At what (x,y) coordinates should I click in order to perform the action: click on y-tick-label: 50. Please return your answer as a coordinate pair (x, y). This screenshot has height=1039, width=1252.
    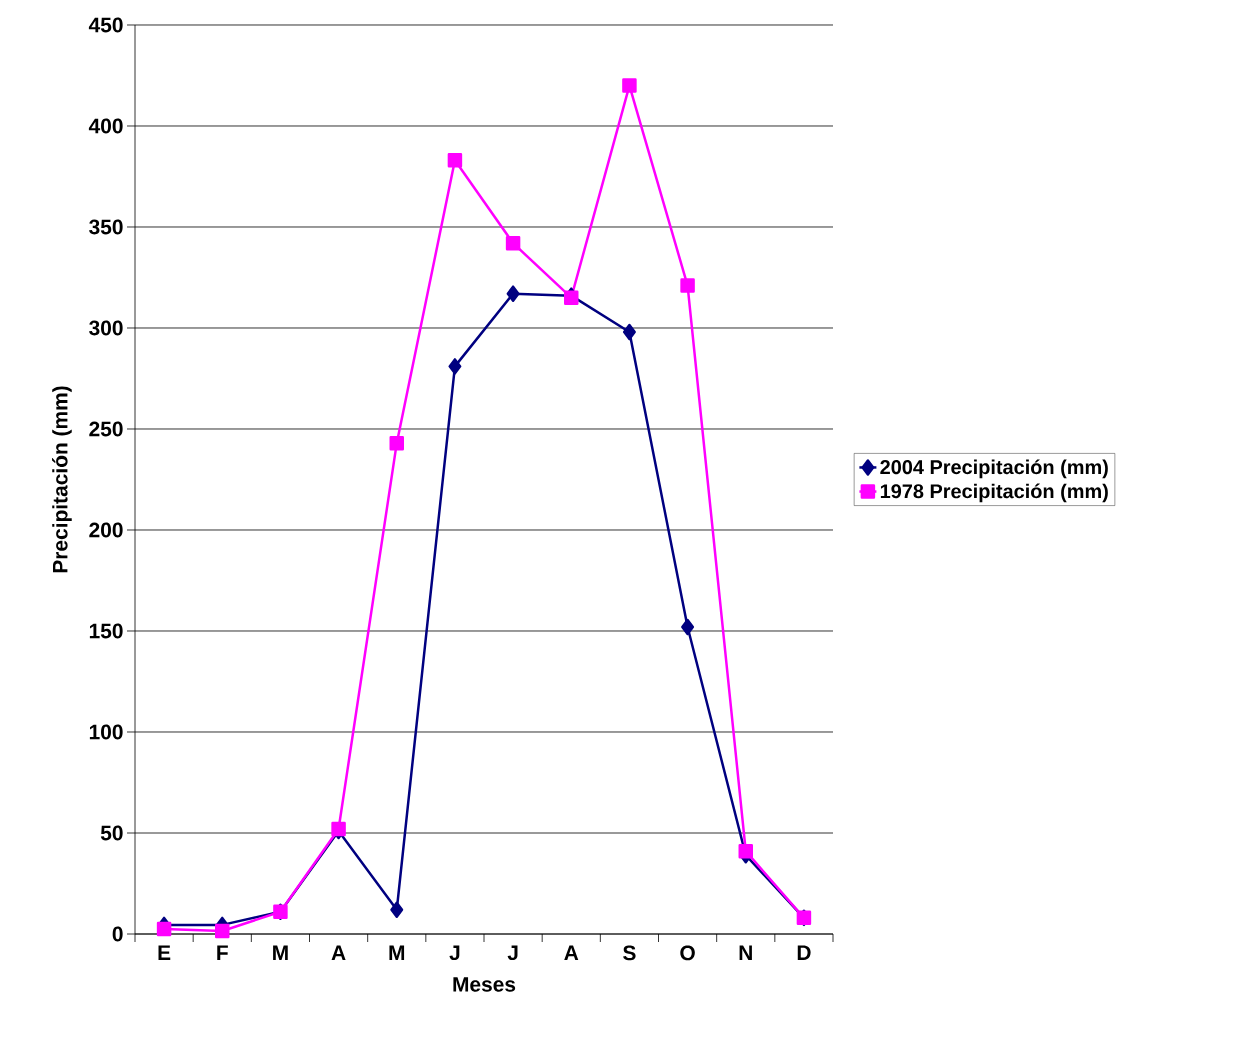
    Looking at the image, I should click on (111, 833).